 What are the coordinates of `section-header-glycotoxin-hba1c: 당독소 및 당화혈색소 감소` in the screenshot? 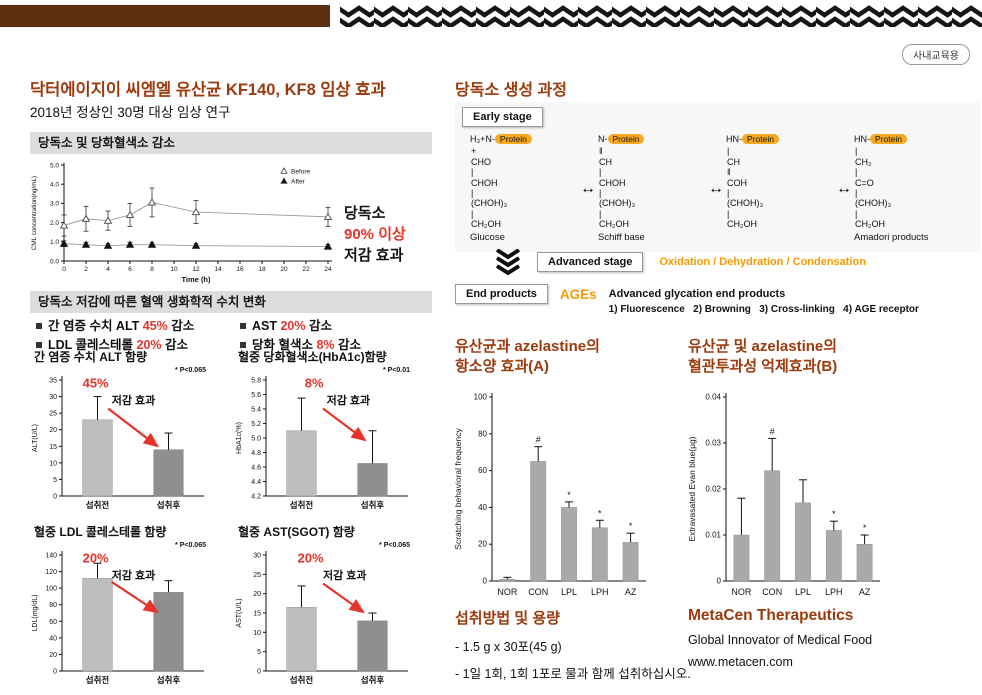 It's located at (231, 143).